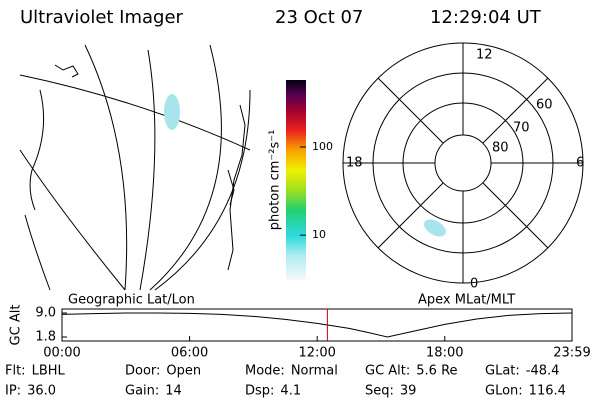  What do you see at coordinates (319, 17) in the screenshot?
I see `date: 23 Oct 07` at bounding box center [319, 17].